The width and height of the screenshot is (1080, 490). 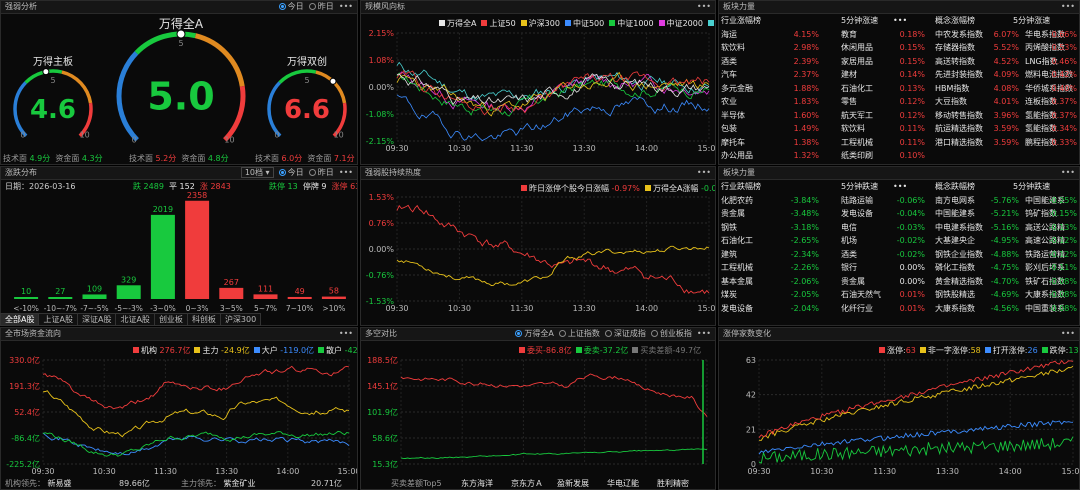 What do you see at coordinates (666, 350) in the screenshot?
I see `legend-item: 买卖差额-49.7亿` at bounding box center [666, 350].